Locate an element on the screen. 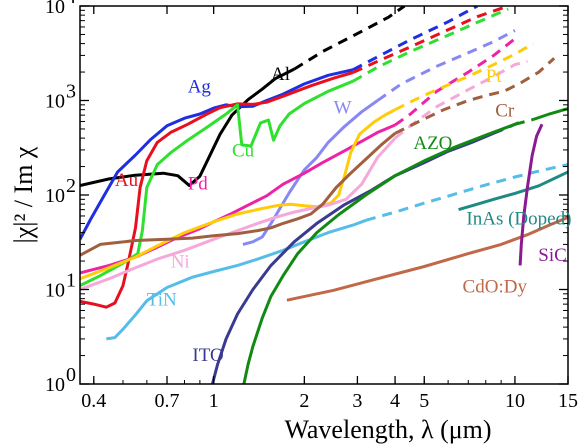 This screenshot has height=447, width=581. series-line-w is located at coordinates (310, 172).